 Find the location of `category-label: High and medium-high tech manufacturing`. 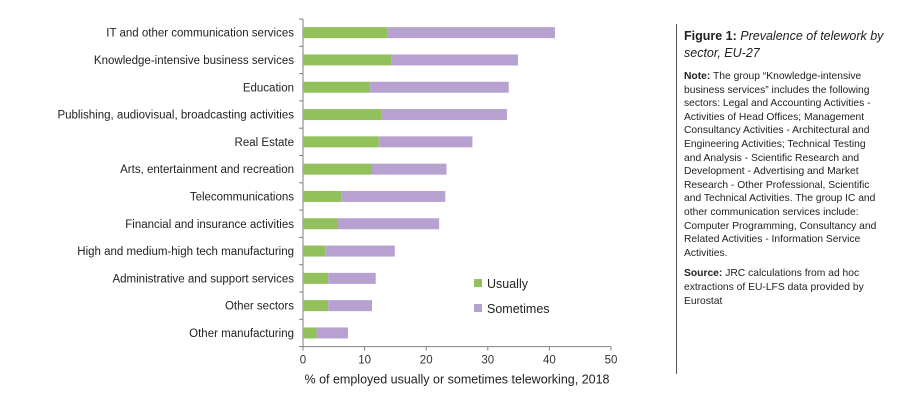

category-label: High and medium-high tech manufacturing is located at coordinates (185, 252).